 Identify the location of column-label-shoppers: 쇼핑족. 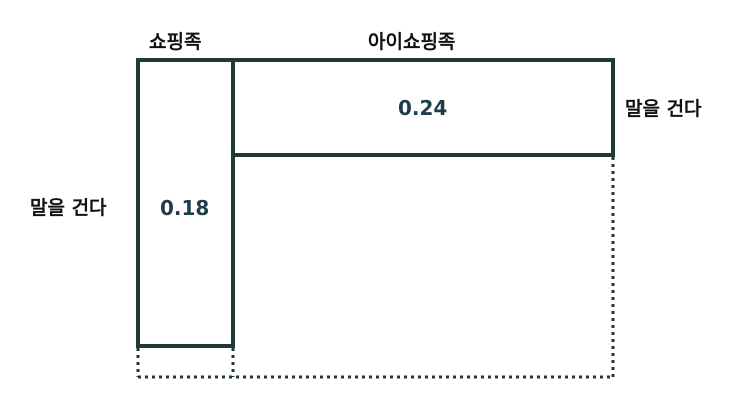
(175, 42).